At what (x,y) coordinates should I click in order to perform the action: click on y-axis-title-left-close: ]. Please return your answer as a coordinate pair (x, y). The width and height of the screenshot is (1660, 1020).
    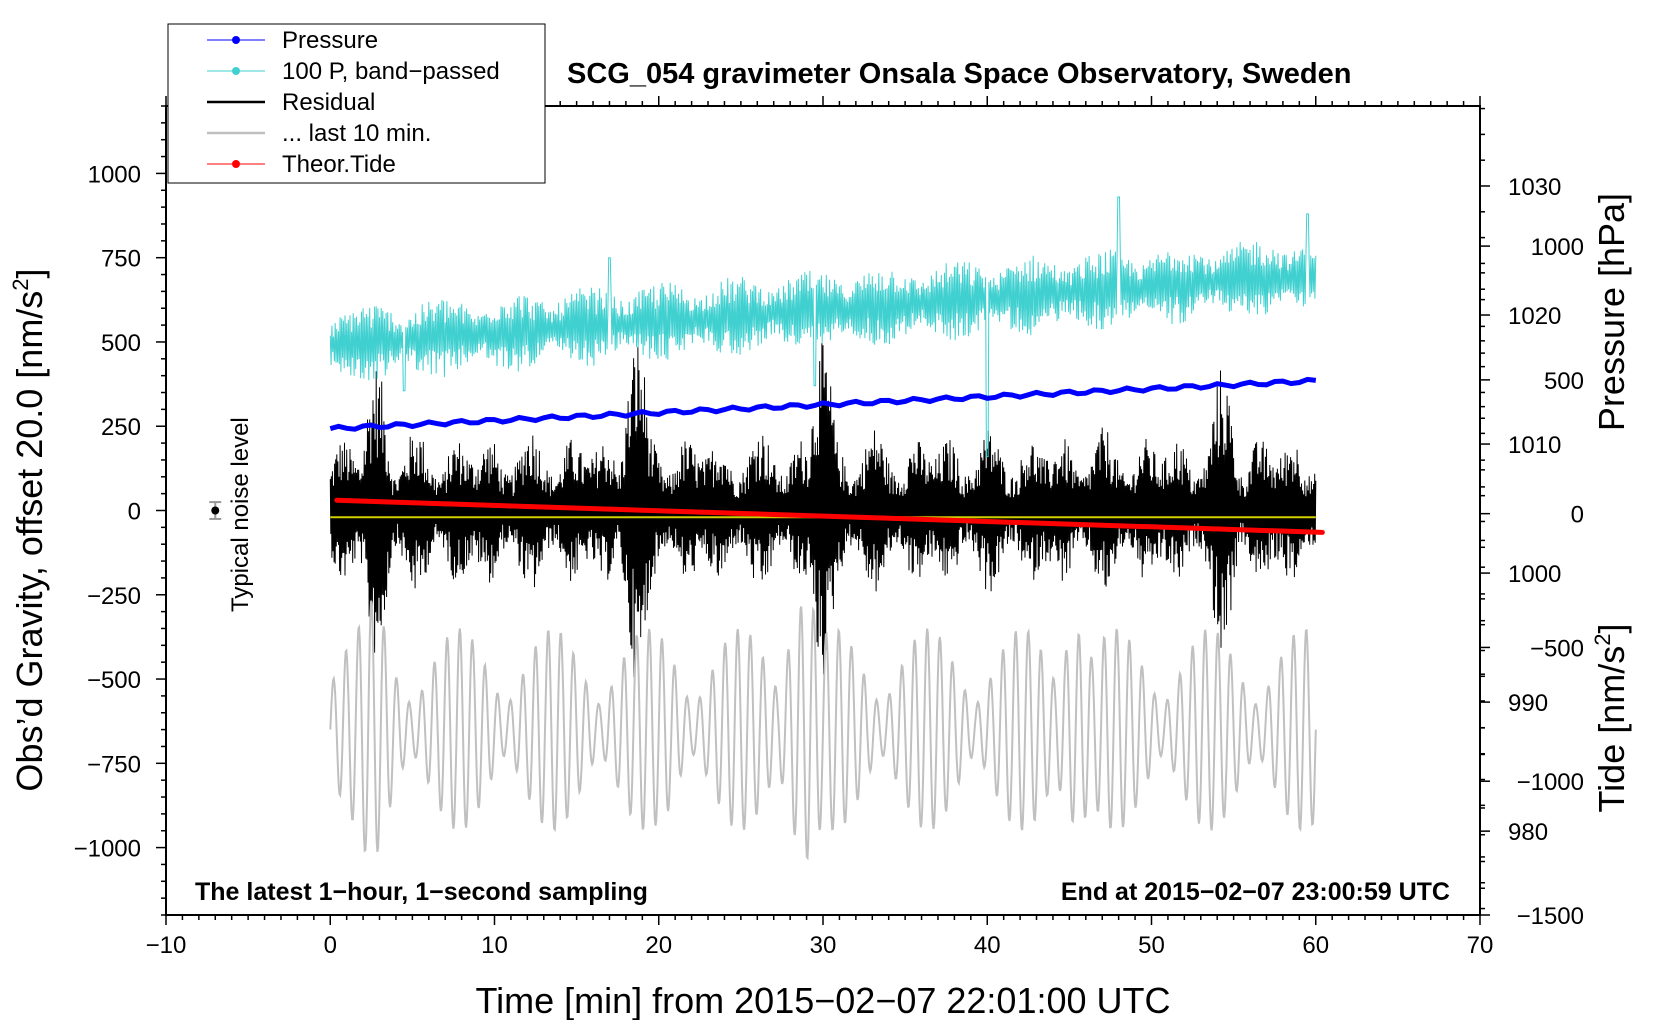
    Looking at the image, I should click on (29, 273).